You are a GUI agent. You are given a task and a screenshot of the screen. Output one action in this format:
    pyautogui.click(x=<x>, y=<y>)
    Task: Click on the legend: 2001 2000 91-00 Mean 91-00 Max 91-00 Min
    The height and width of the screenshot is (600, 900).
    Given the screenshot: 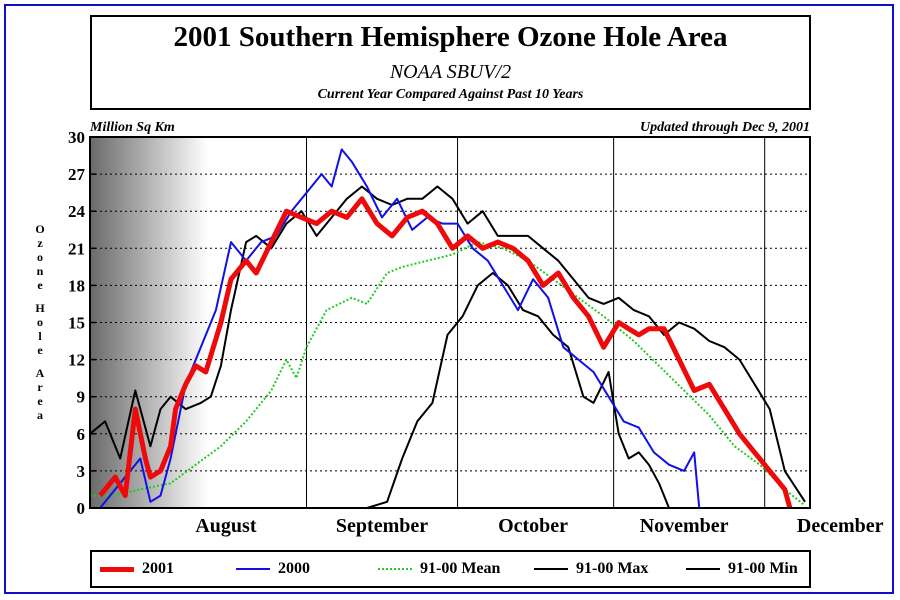 What is the action you would take?
    pyautogui.click(x=450, y=569)
    